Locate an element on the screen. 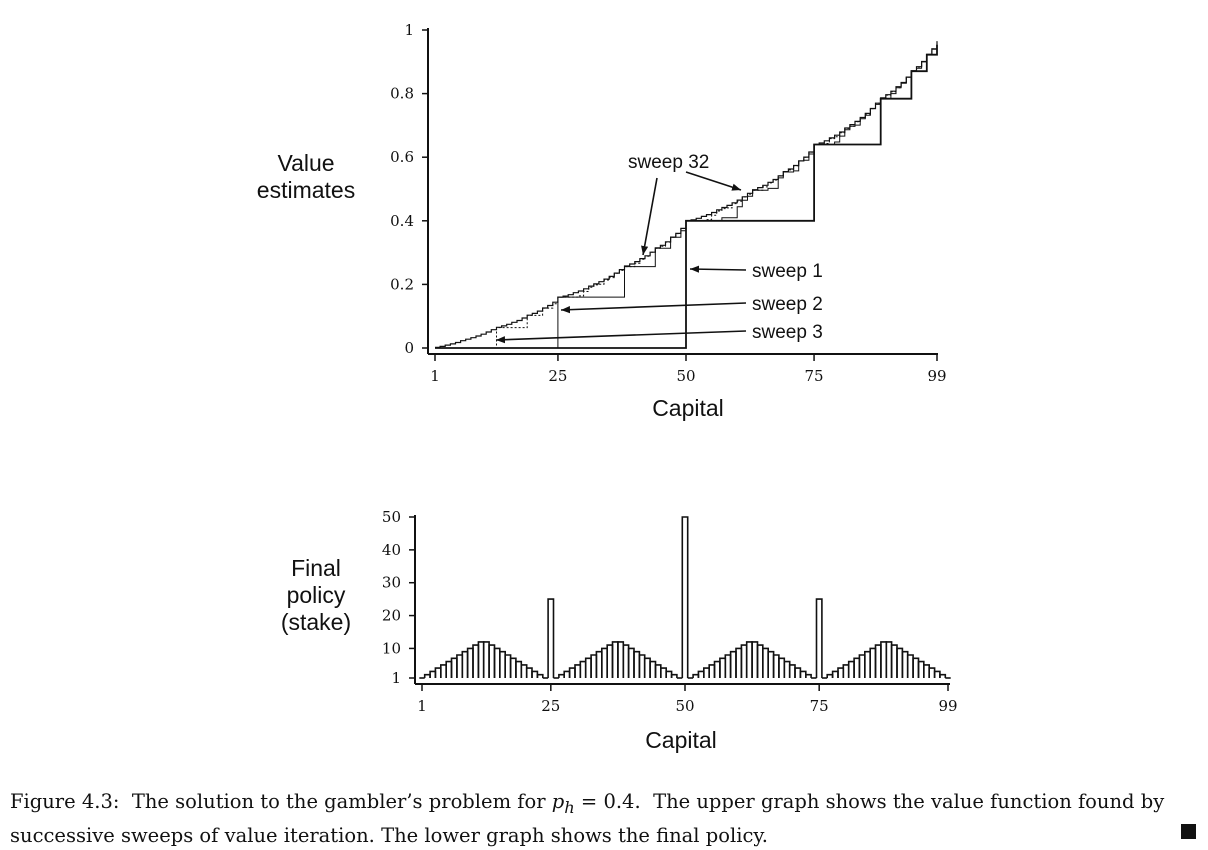 Image resolution: width=1208 pixels, height=850 pixels. sweep2-annotation: sweep 2 is located at coordinates (787, 304).